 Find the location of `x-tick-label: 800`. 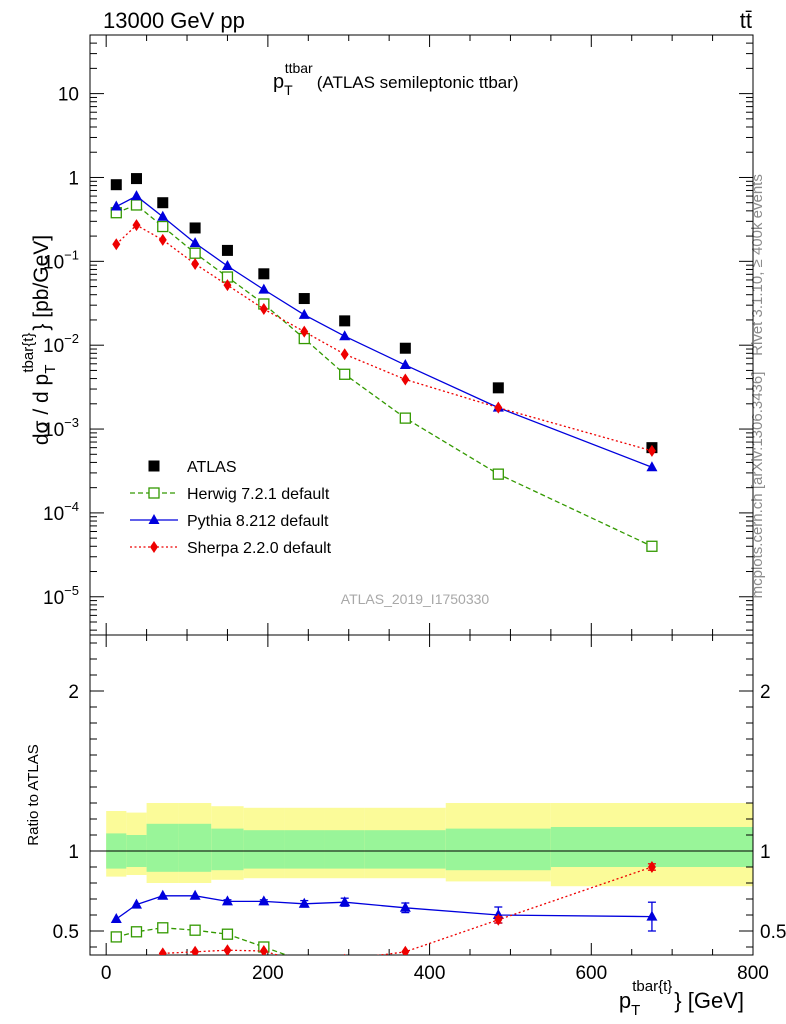

x-tick-label: 800 is located at coordinates (753, 973).